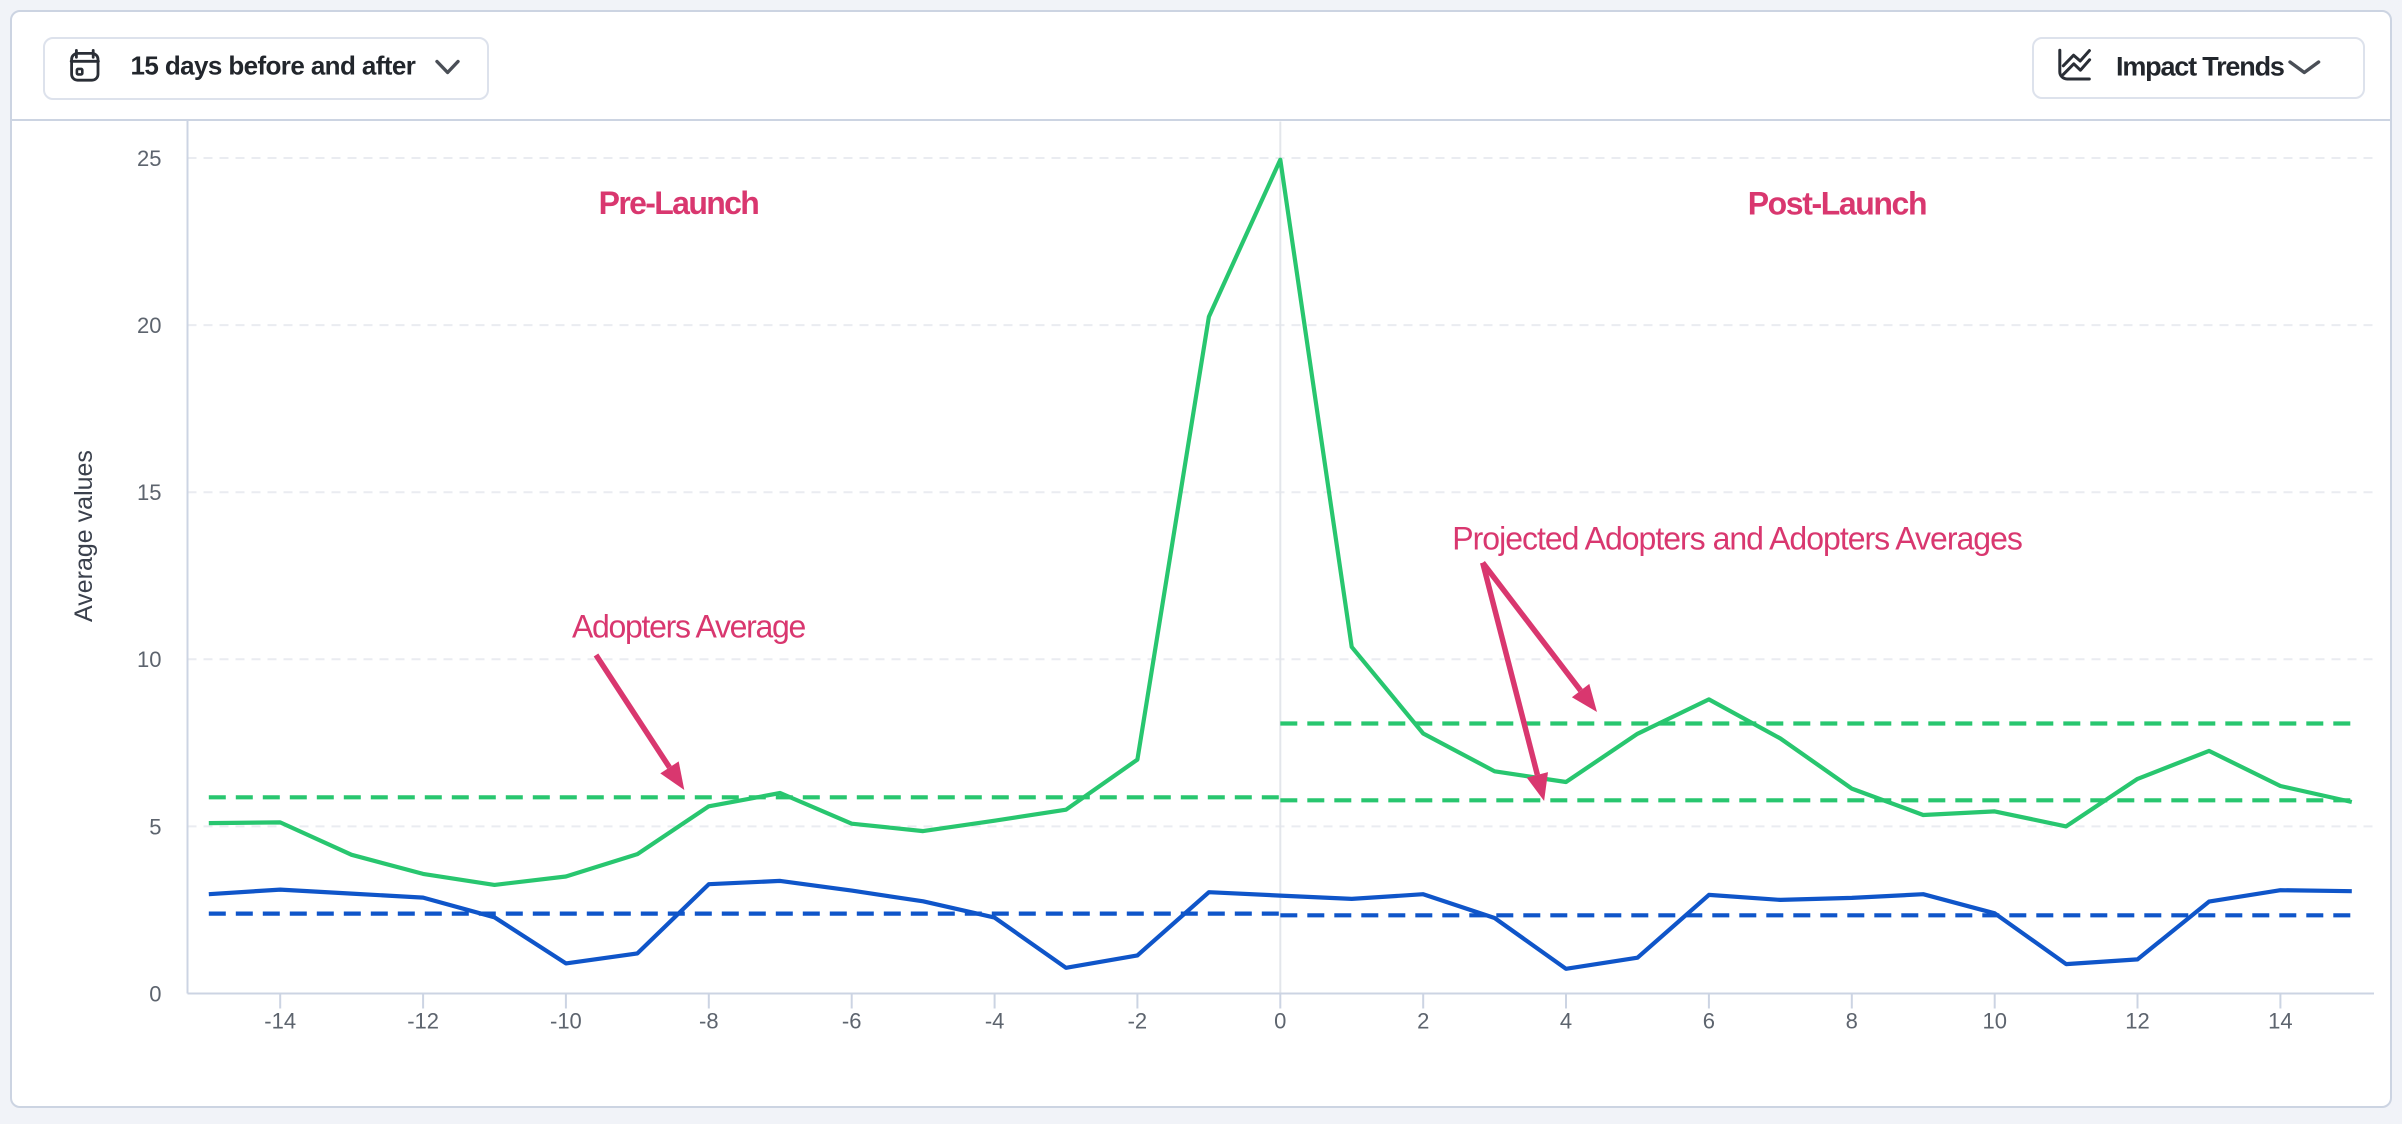 This screenshot has height=1124, width=2402. Describe the element at coordinates (566, 1020) in the screenshot. I see `svg-text: -10` at that location.